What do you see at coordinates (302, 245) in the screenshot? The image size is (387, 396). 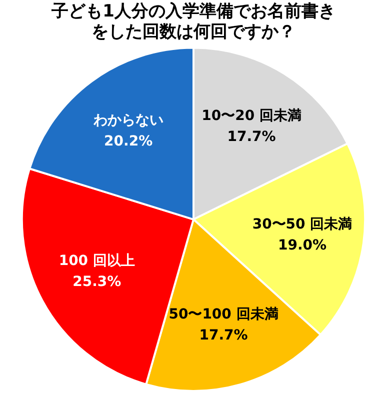 I see `data-label: 19.0%` at bounding box center [302, 245].